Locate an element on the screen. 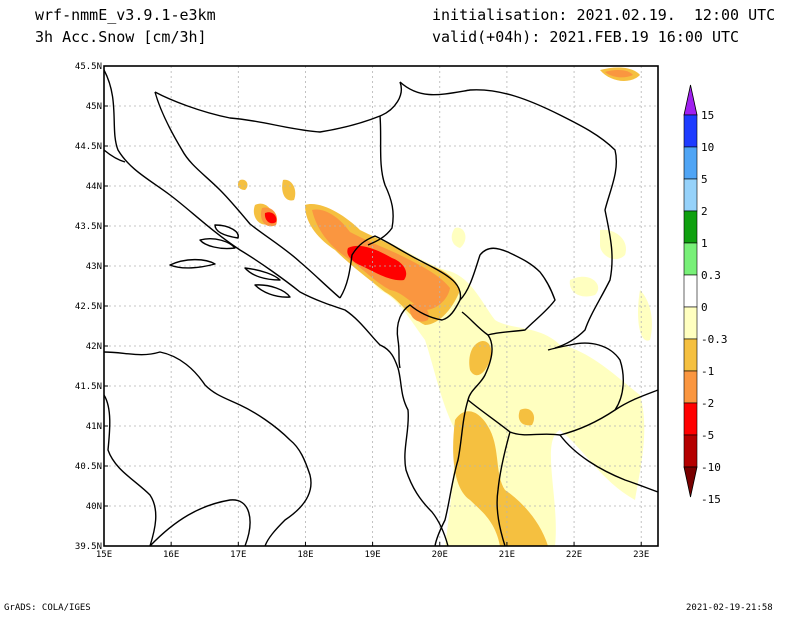  init-time: initialisation: 2021.02.19. 12:00 UTC is located at coordinates (604, 15).